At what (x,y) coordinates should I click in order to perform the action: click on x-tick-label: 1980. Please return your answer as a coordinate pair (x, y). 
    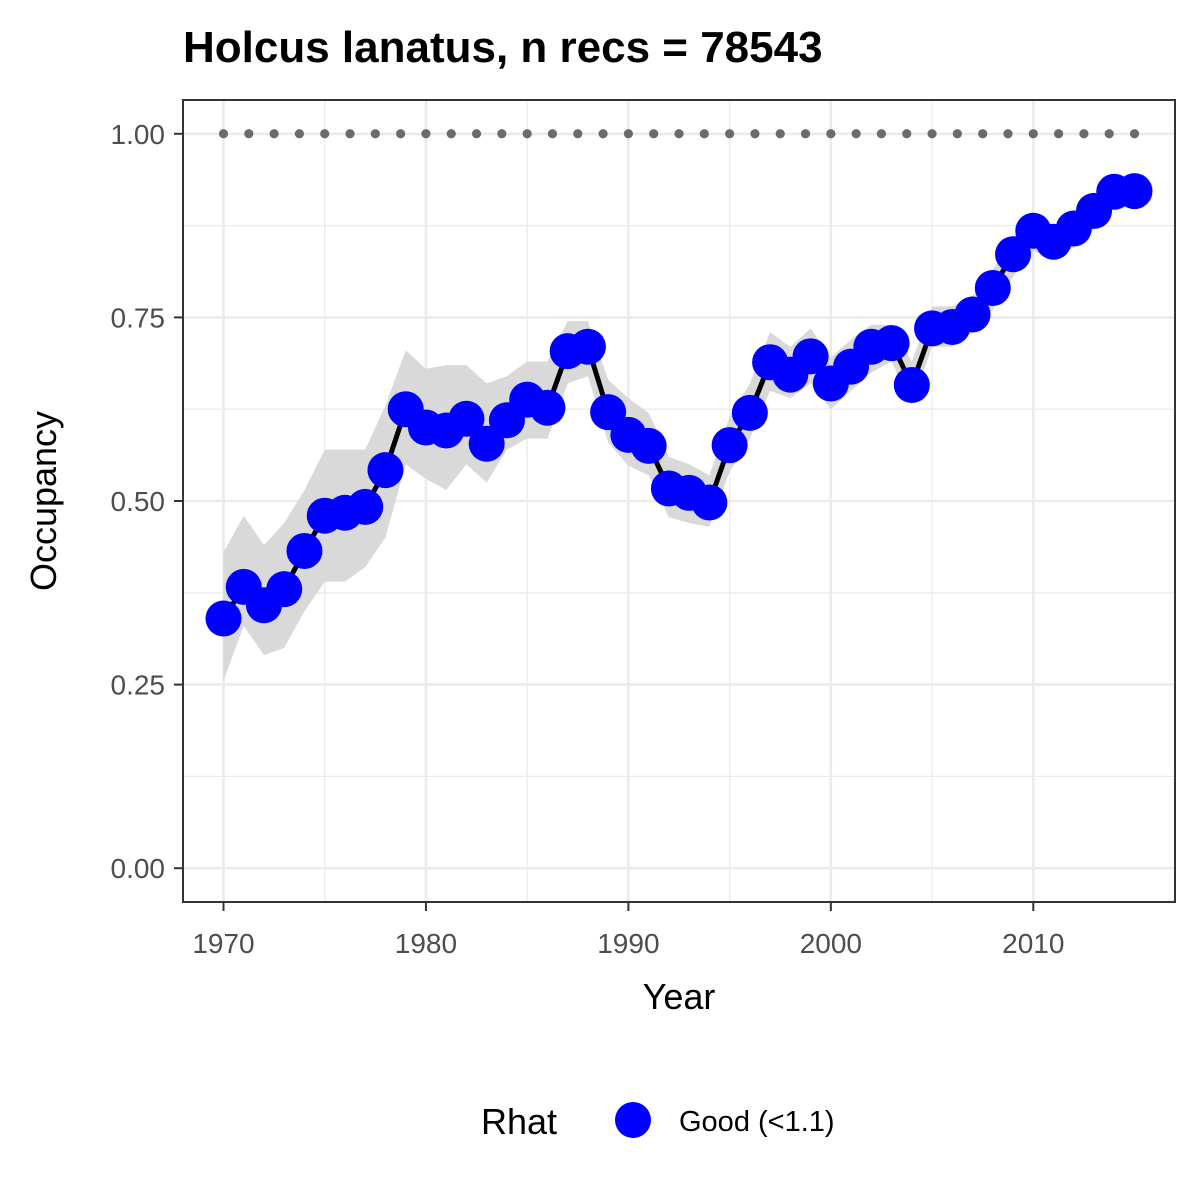
    Looking at the image, I should click on (426, 943).